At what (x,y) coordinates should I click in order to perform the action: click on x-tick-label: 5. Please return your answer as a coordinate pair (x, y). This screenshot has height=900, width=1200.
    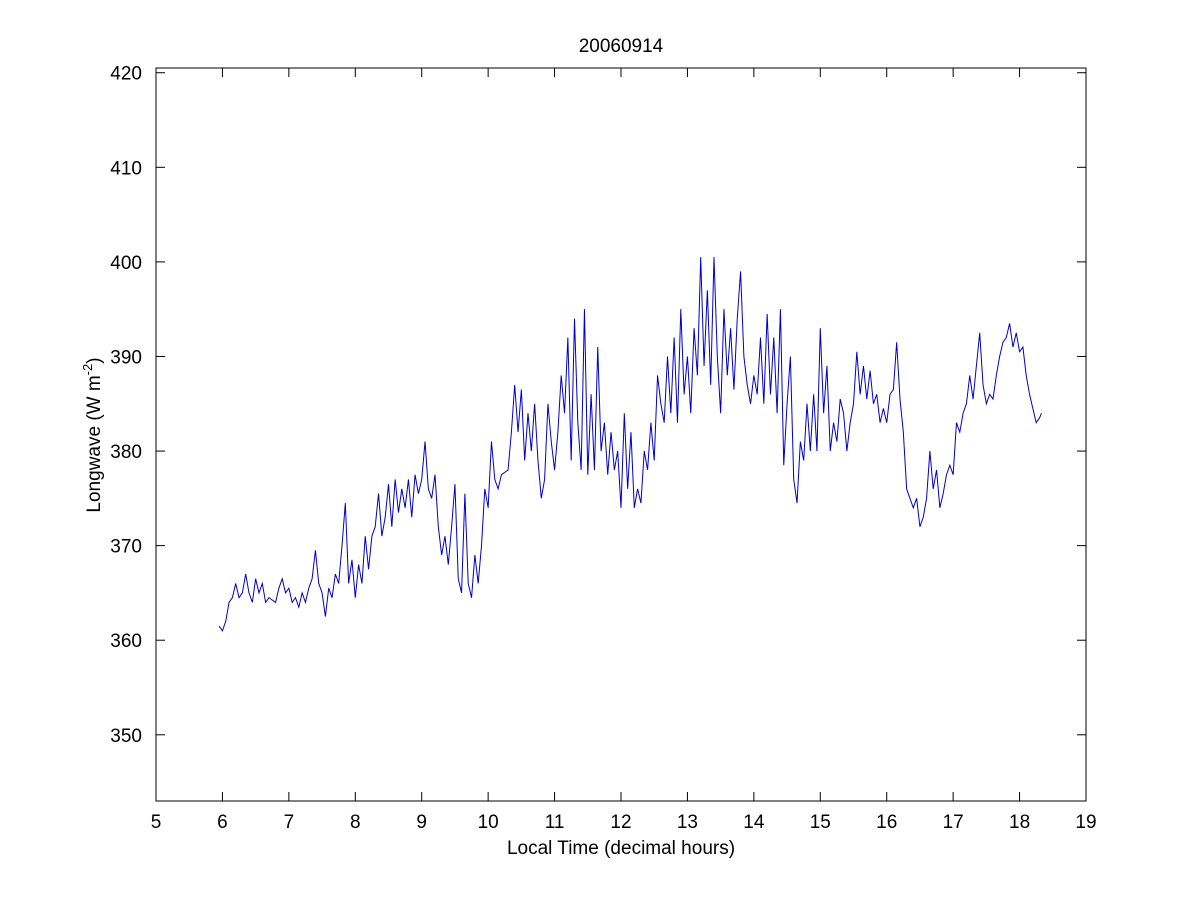
    Looking at the image, I should click on (156, 822).